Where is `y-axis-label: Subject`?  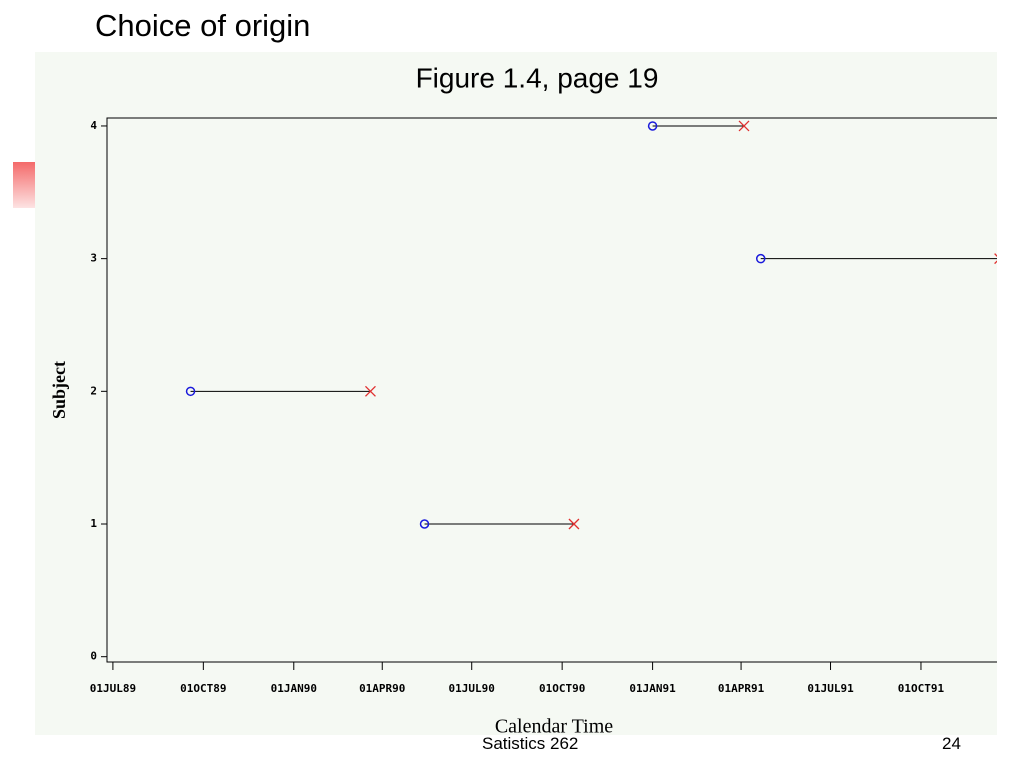 y-axis-label: Subject is located at coordinates (59, 390).